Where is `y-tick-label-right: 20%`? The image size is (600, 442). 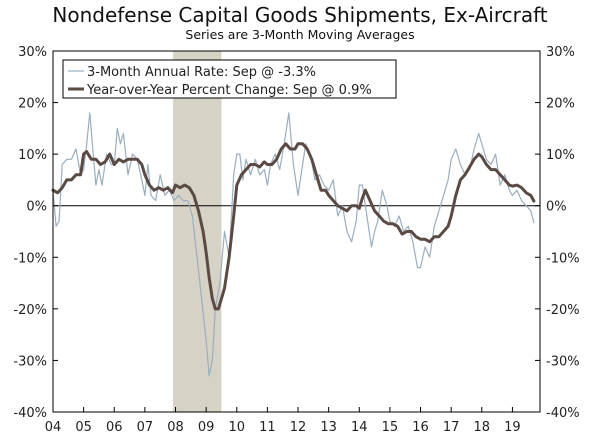
y-tick-label-right: 20% is located at coordinates (560, 104).